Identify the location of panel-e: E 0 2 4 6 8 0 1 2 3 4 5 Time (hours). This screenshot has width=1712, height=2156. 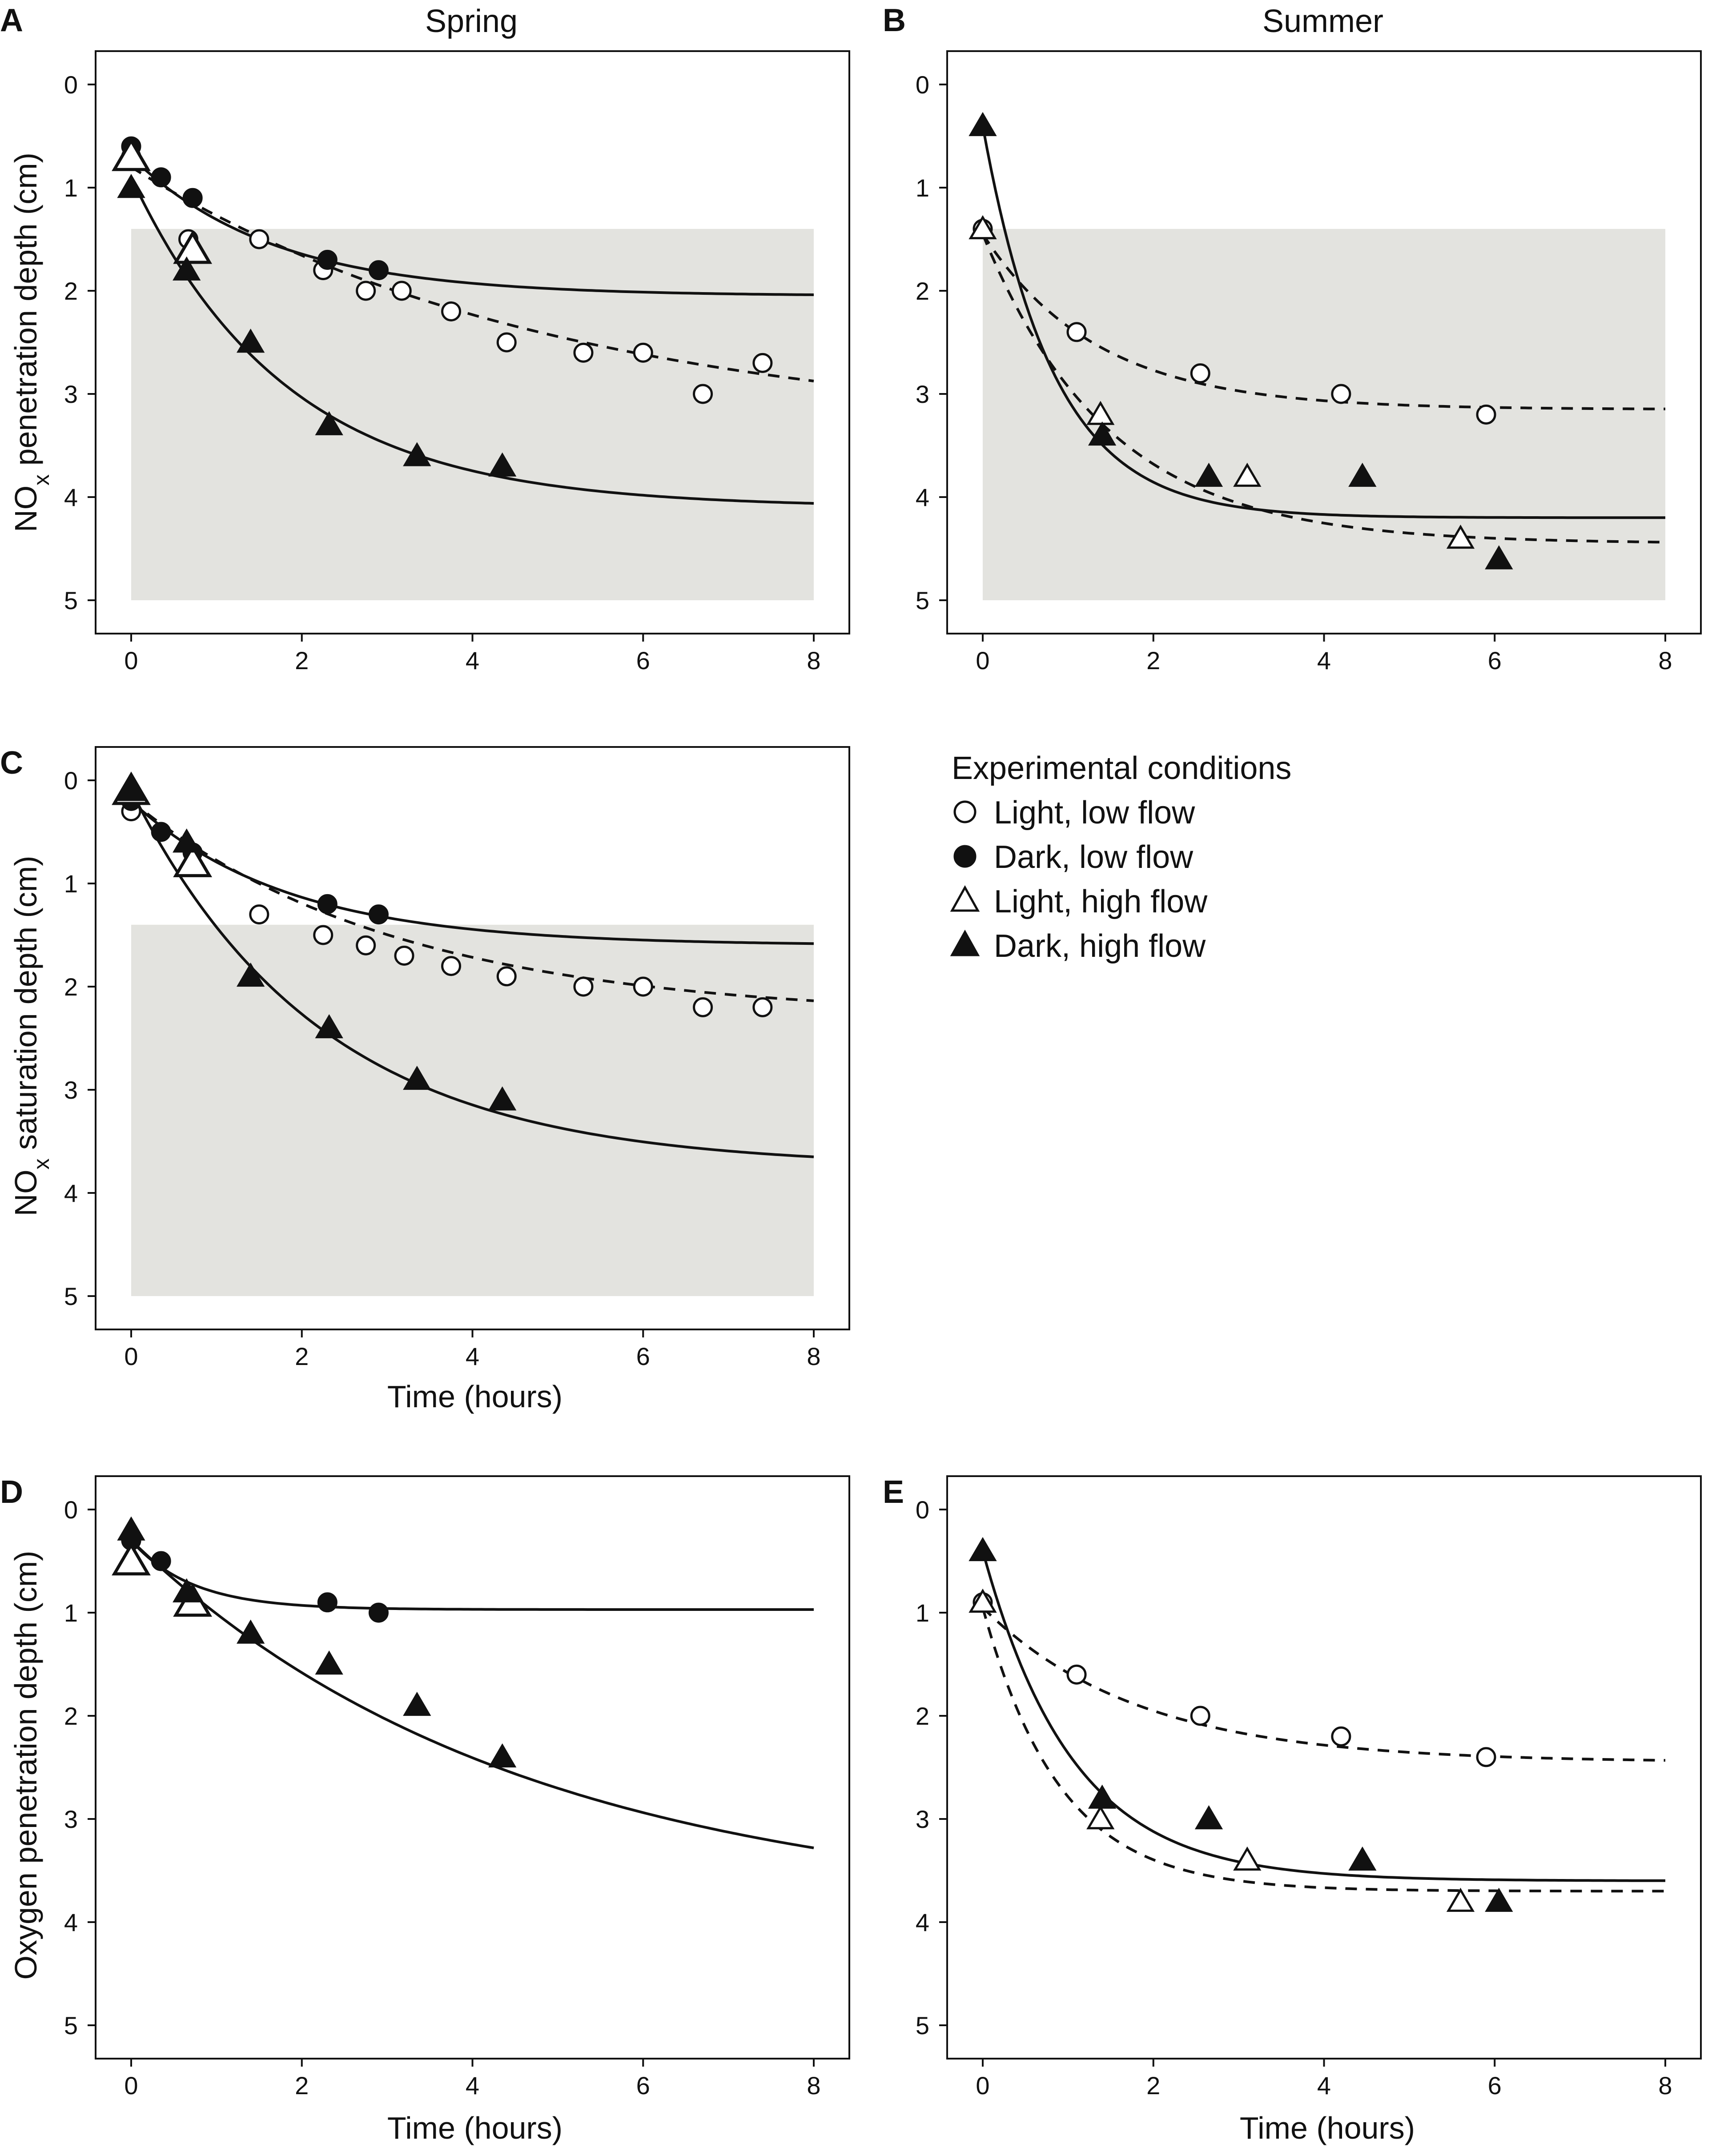
(1292, 1809).